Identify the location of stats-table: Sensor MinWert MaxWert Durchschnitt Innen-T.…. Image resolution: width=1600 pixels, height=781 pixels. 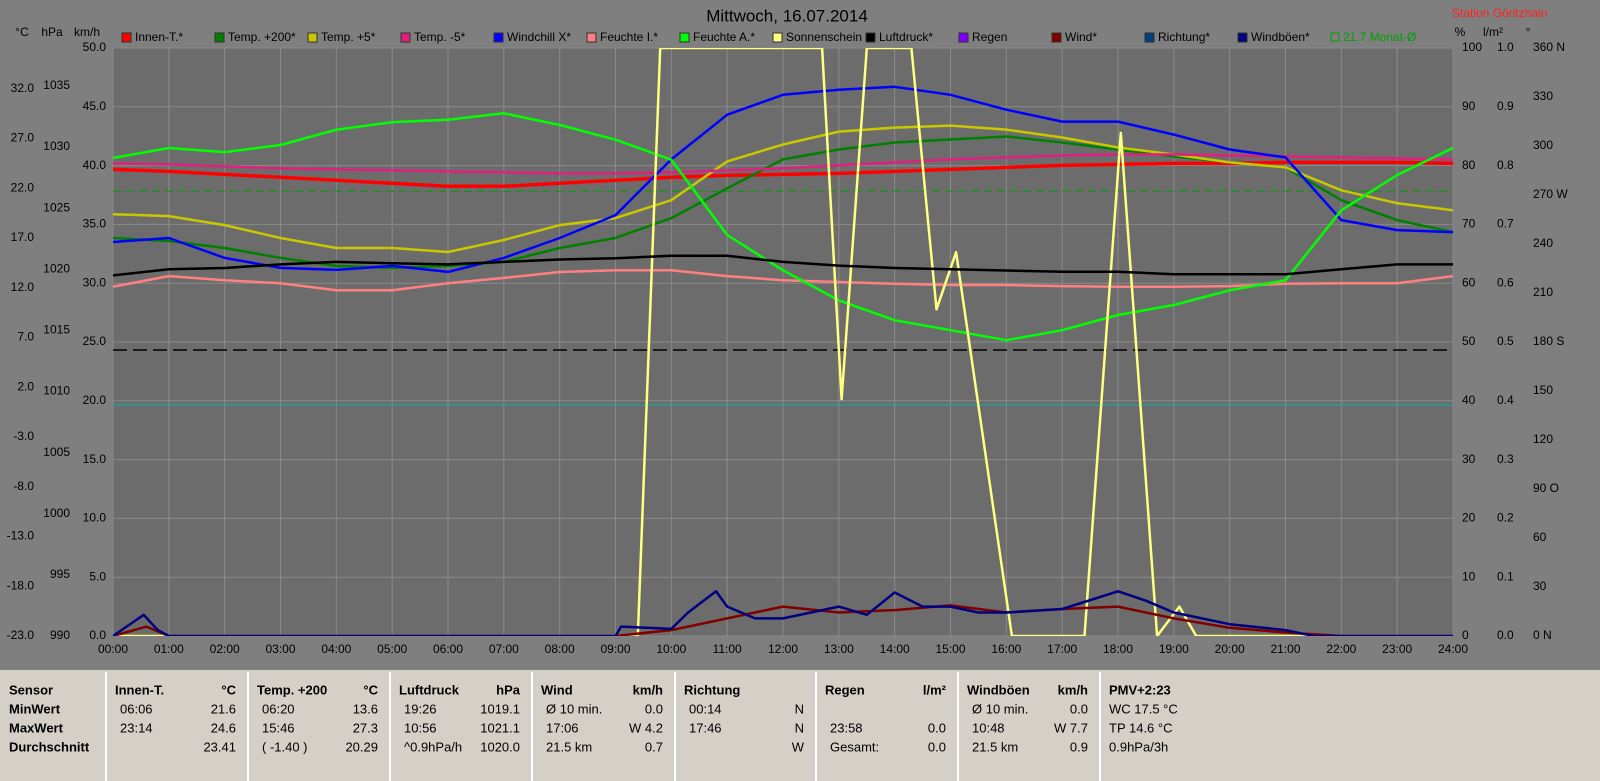
(593, 726).